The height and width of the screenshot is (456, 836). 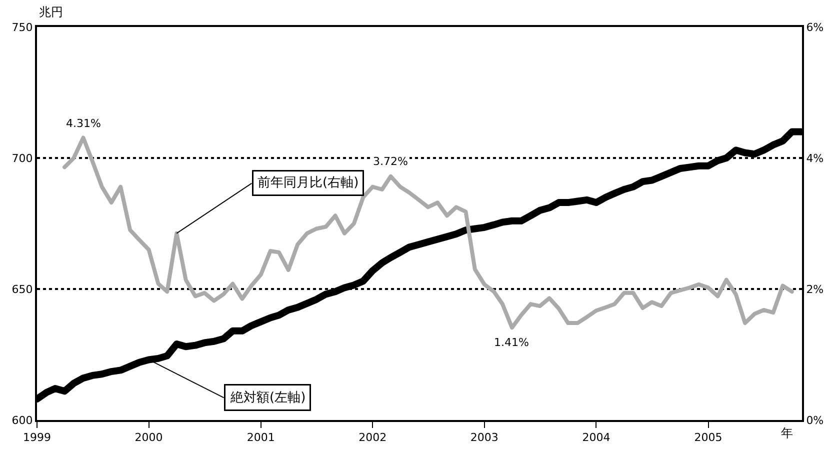 I want to click on series-label: 前年同月比(右軸), so click(x=308, y=183).